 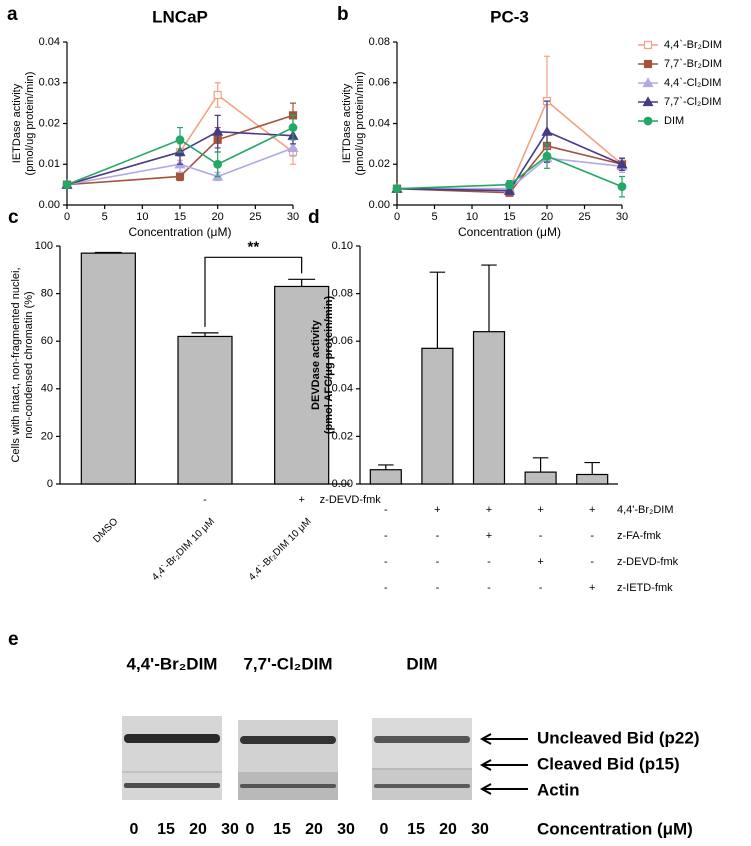 I want to click on x-tick-label: DMSO, so click(x=105, y=530).